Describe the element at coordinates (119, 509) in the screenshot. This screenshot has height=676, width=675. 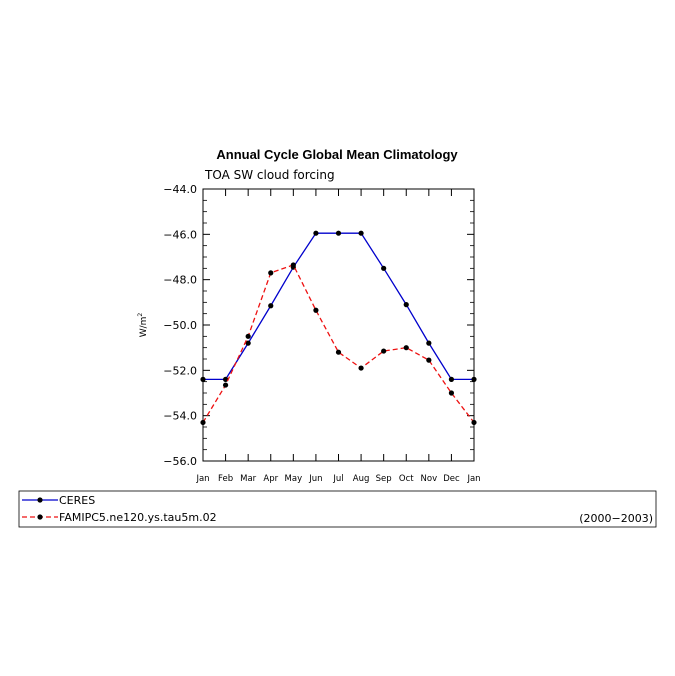
I see `legend: CERES FAMIPC5.ne120.ys.tau5m.02` at that location.